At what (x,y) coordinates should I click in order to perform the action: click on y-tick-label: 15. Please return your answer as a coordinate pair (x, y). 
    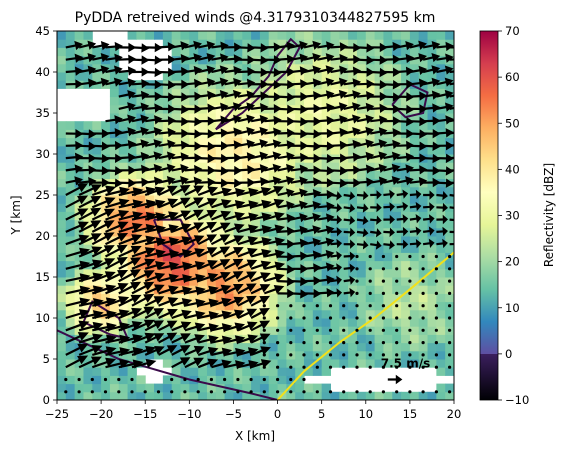
    Looking at the image, I should click on (42, 277).